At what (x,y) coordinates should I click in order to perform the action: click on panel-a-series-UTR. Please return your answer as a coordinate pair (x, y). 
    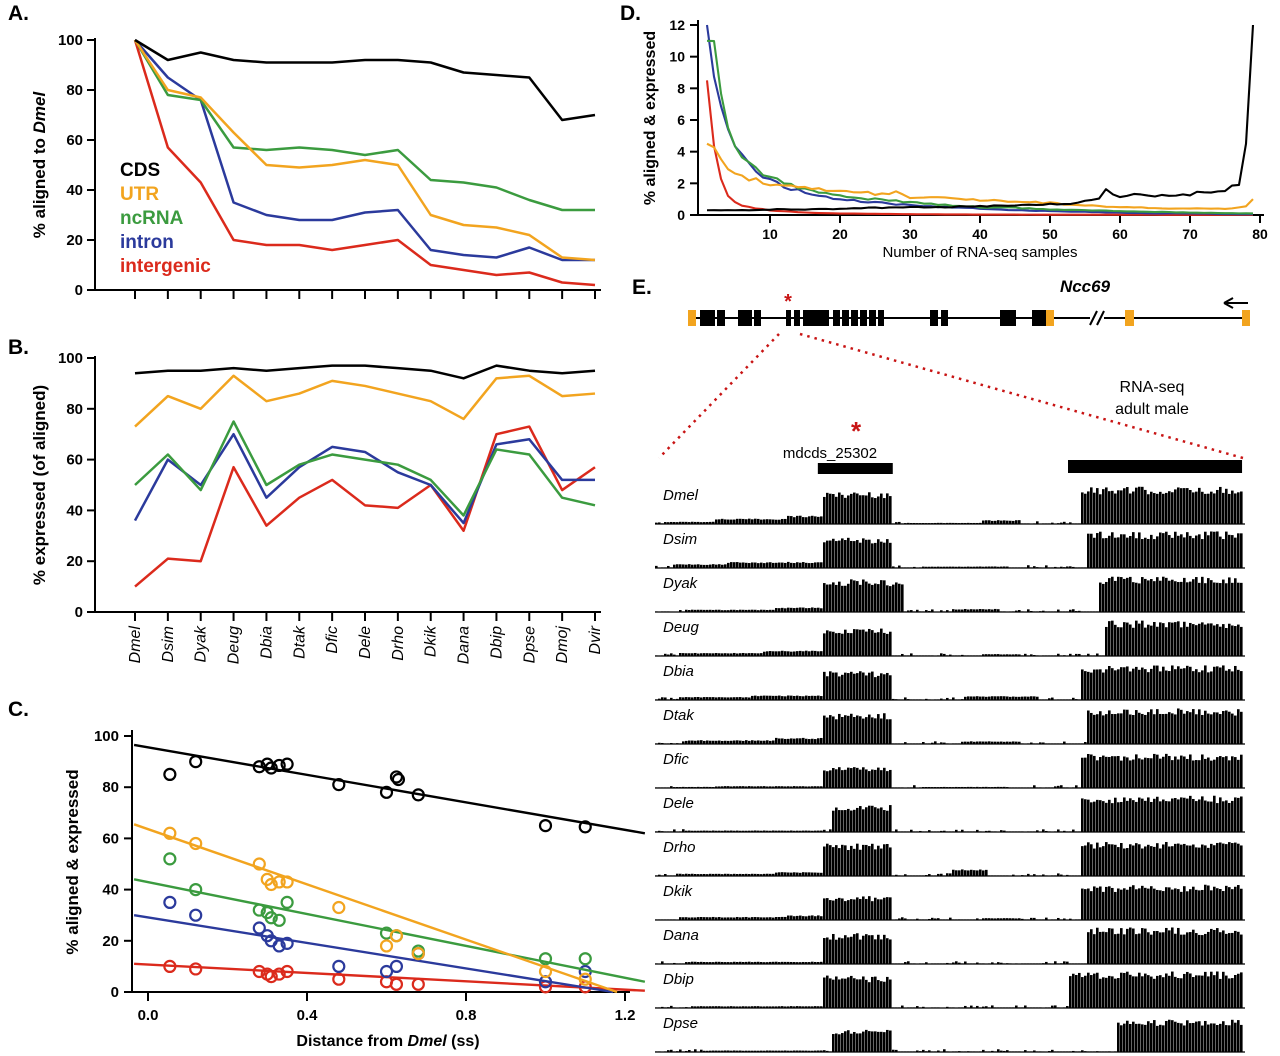
    Looking at the image, I should click on (364, 150).